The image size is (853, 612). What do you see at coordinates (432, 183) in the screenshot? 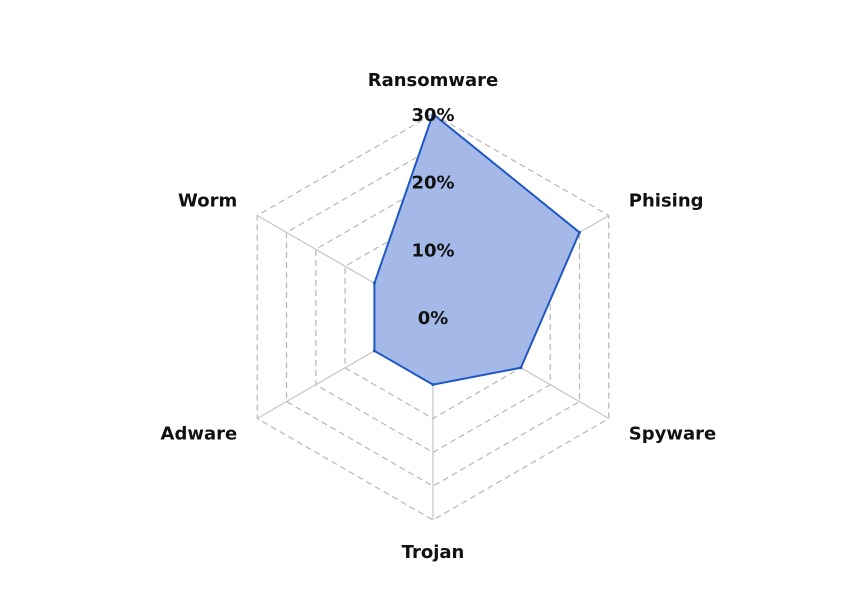
I see `tick-label: 20%` at bounding box center [432, 183].